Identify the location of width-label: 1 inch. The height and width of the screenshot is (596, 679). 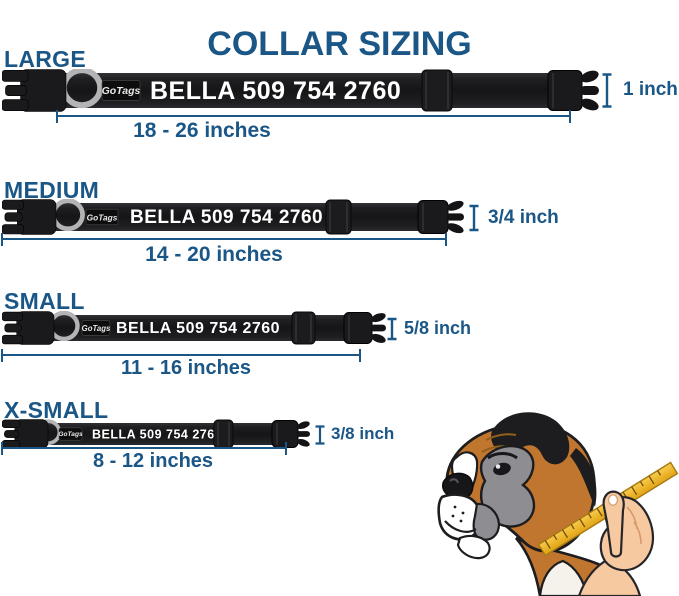
(650, 89).